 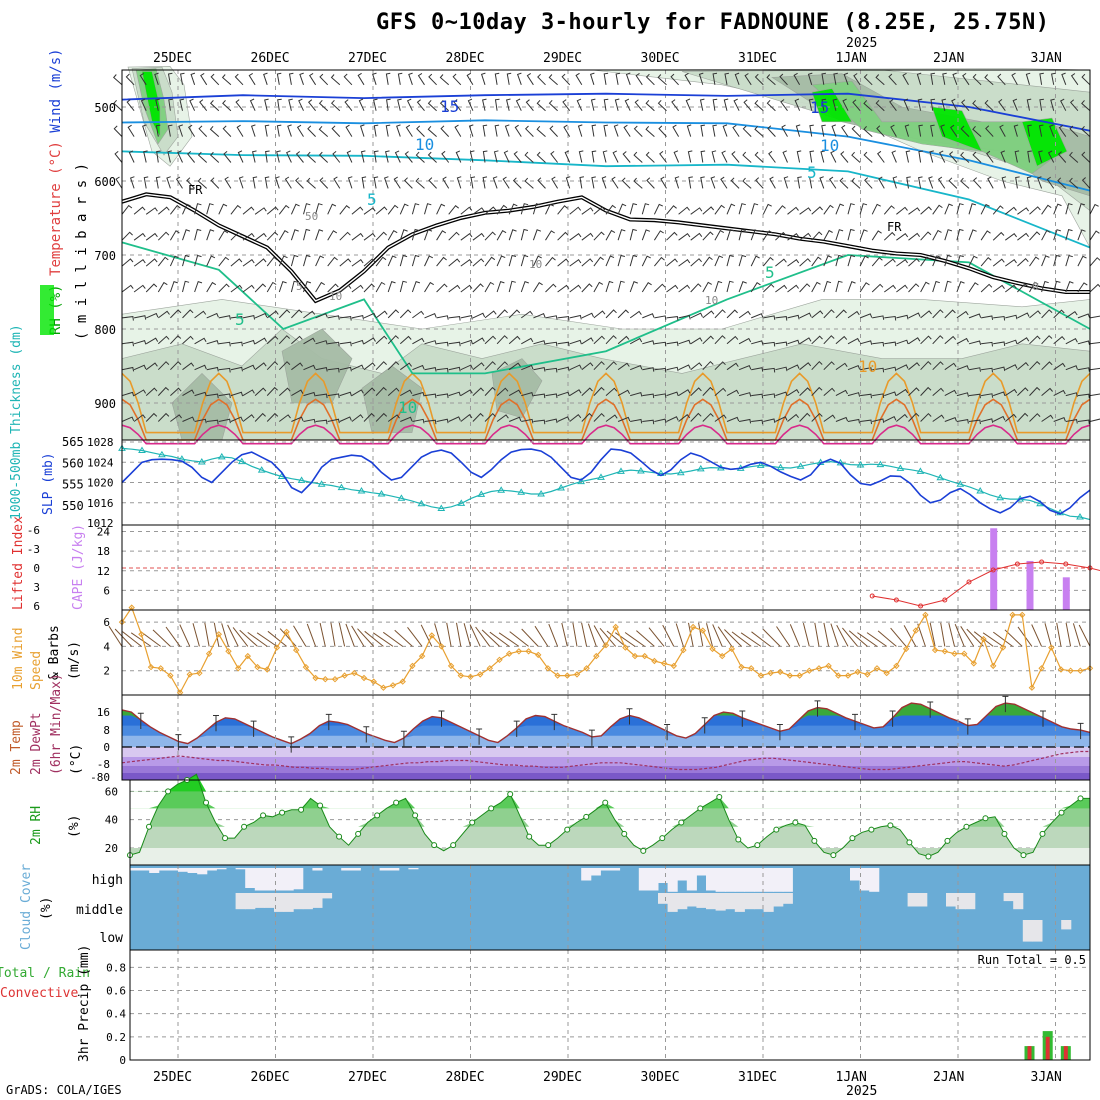 I want to click on rh2m-point, so click(x=928, y=856).